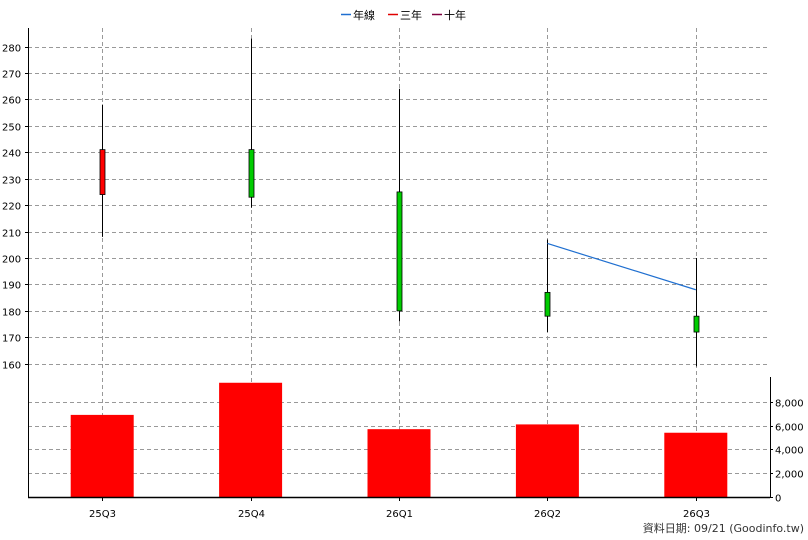 Image resolution: width=808 pixels, height=540 pixels. Describe the element at coordinates (455, 15) in the screenshot. I see `legend-label: 十年` at that location.